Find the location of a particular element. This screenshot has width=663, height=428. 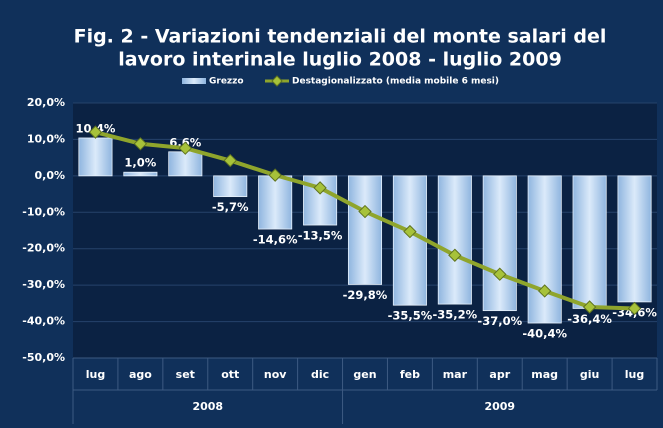

x-tick-label: gen is located at coordinates (364, 374).